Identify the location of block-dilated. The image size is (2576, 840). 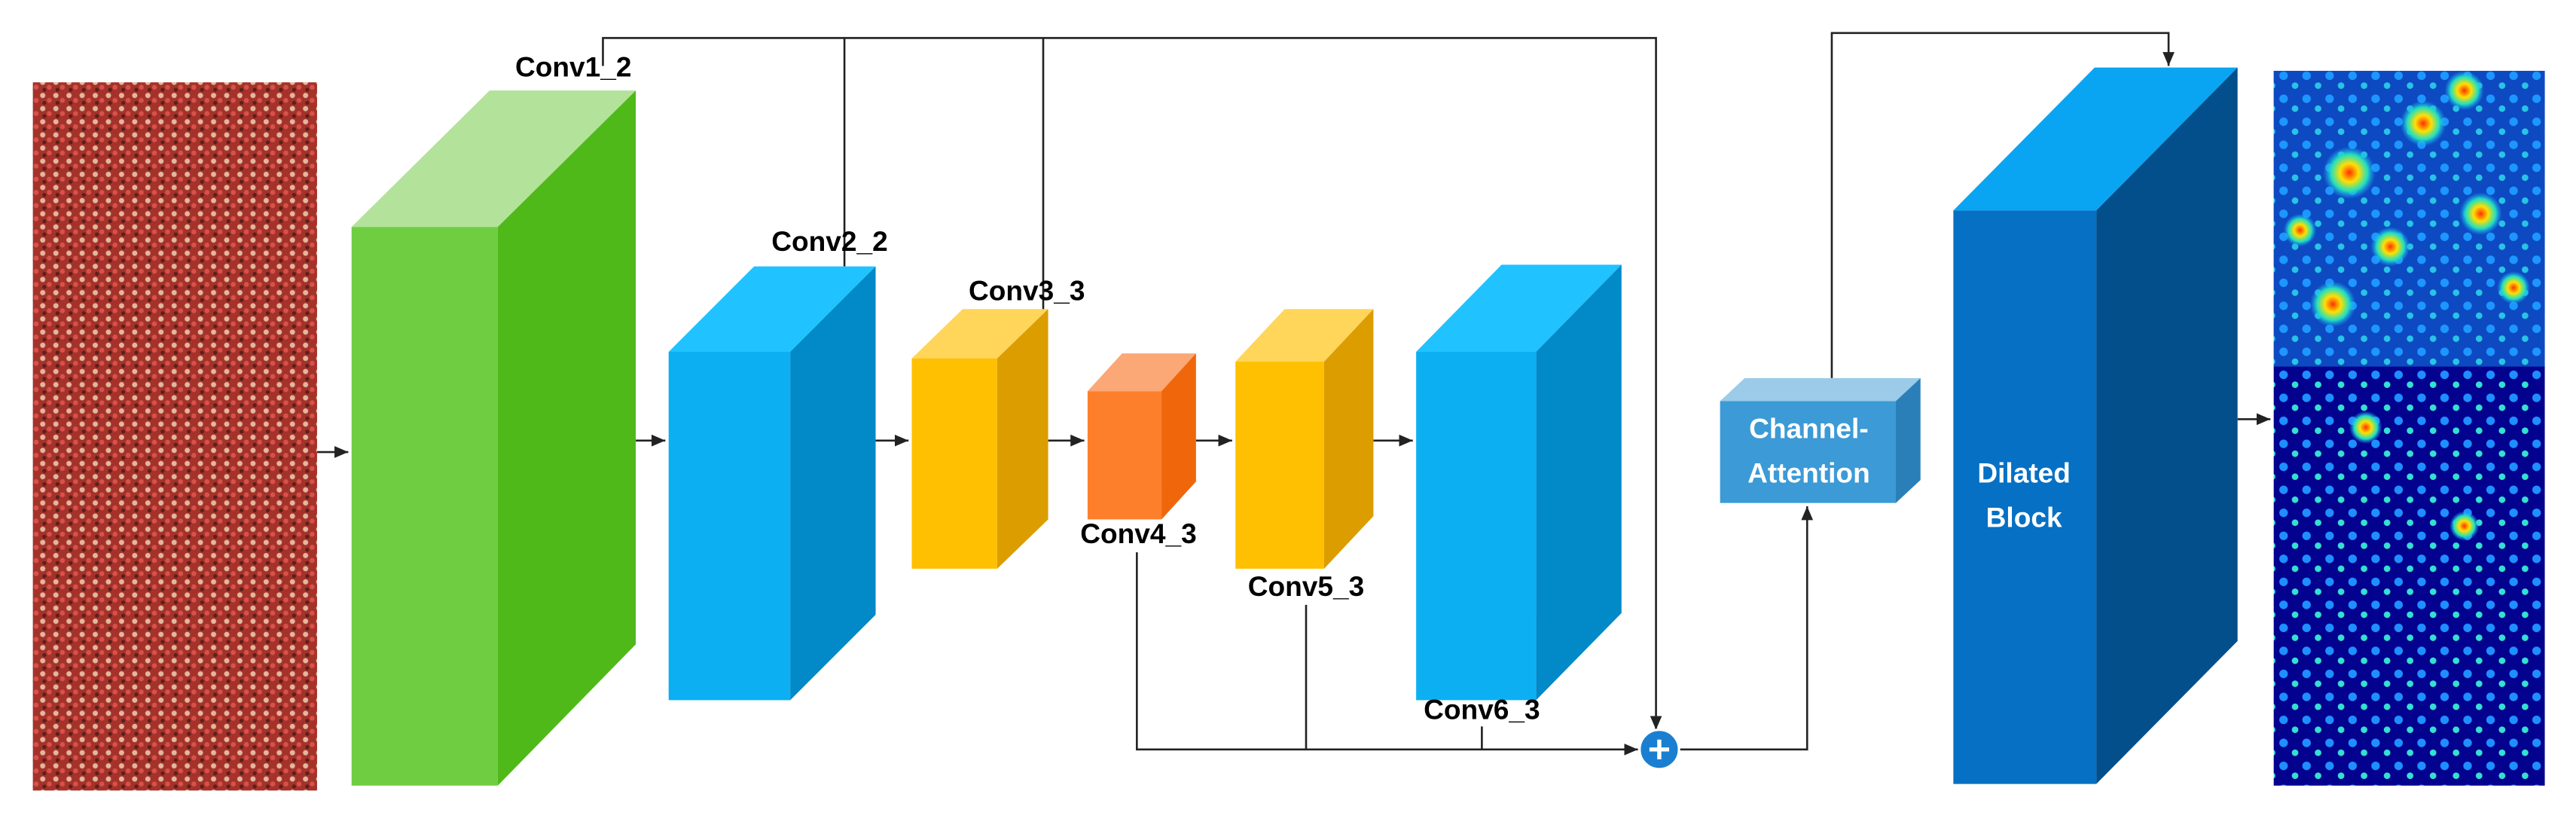
(2096, 425).